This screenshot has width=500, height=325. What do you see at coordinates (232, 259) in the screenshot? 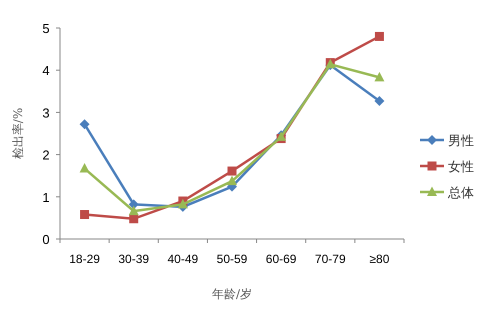
I see `x-tick-label: 50-59` at bounding box center [232, 259].